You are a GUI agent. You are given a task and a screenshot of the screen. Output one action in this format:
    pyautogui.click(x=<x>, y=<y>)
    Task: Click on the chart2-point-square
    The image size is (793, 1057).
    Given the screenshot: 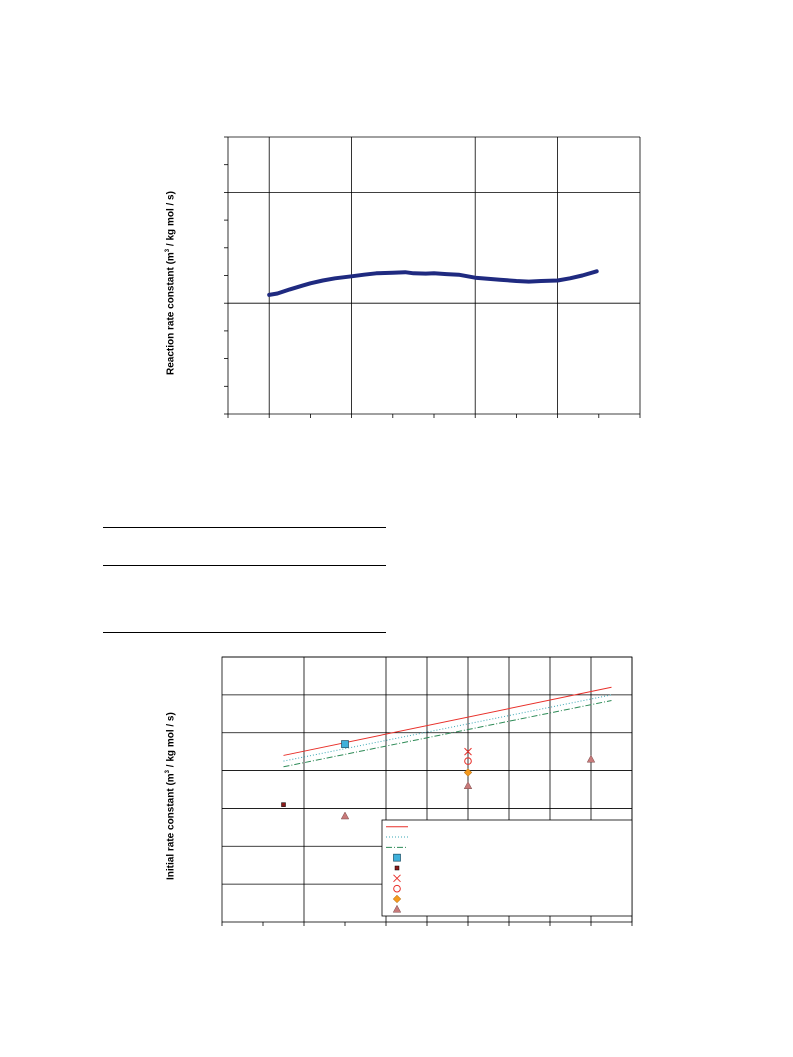 What is the action you would take?
    pyautogui.click(x=345, y=744)
    